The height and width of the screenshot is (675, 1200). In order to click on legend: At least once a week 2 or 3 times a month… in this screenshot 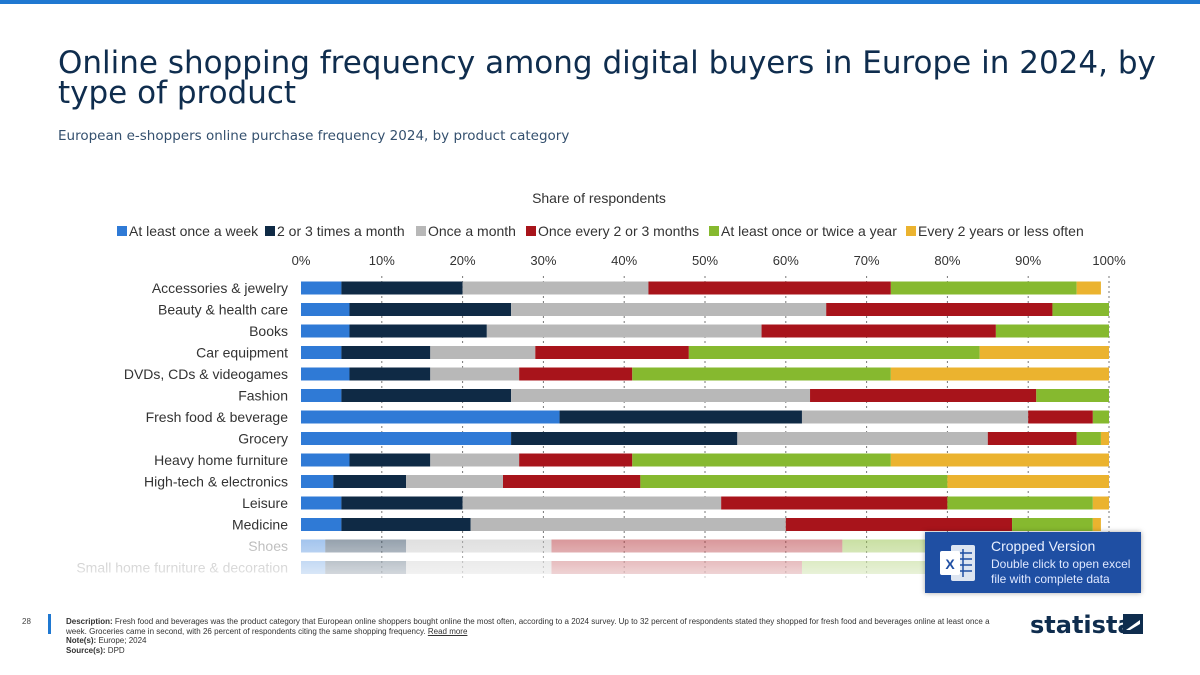, I will do `click(600, 231)`.